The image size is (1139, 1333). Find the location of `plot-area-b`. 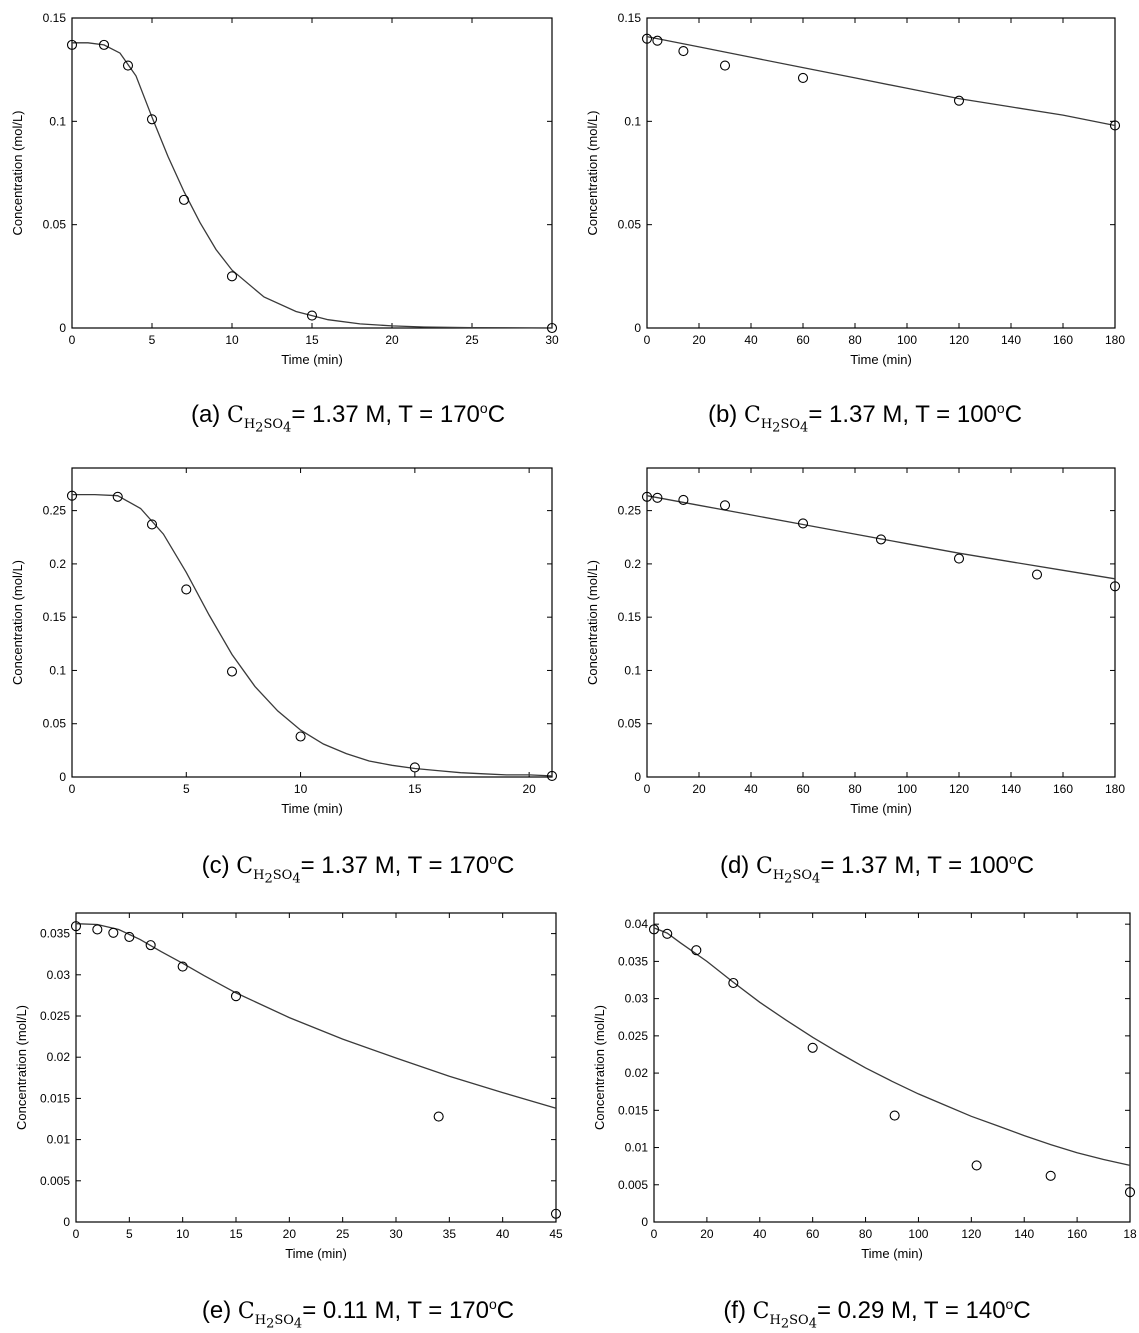

plot-area-b is located at coordinates (881, 173).